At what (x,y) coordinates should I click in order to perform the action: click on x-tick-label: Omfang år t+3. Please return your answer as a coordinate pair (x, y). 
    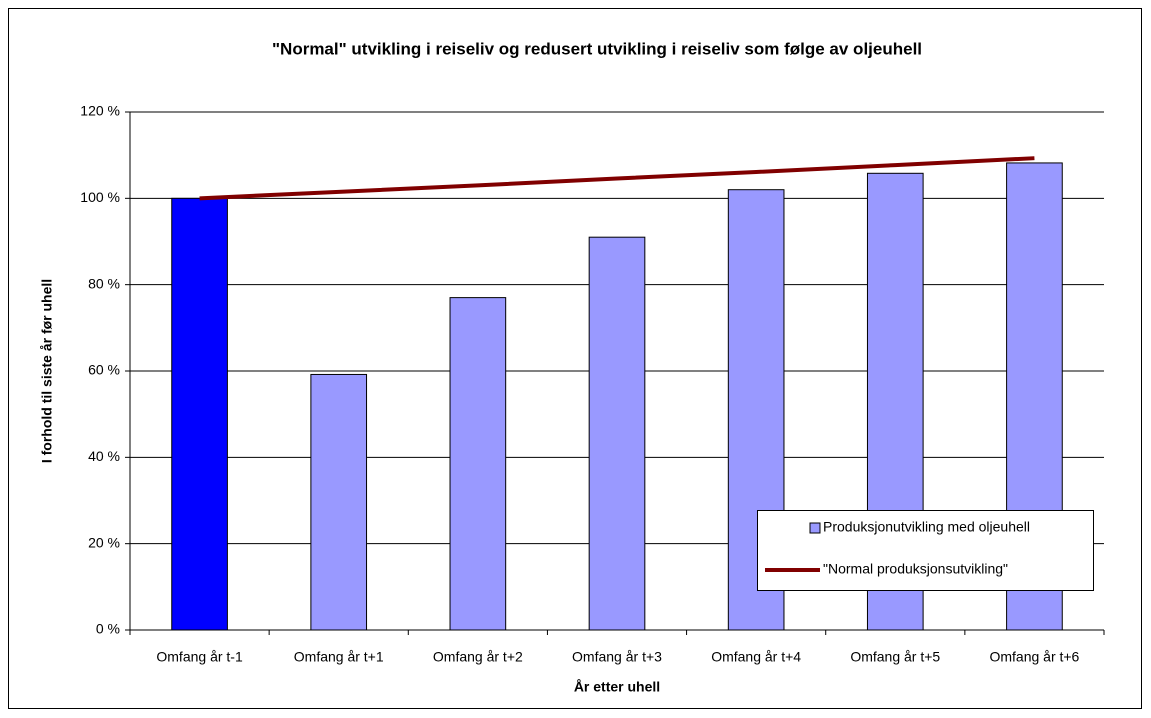
    Looking at the image, I should click on (617, 657).